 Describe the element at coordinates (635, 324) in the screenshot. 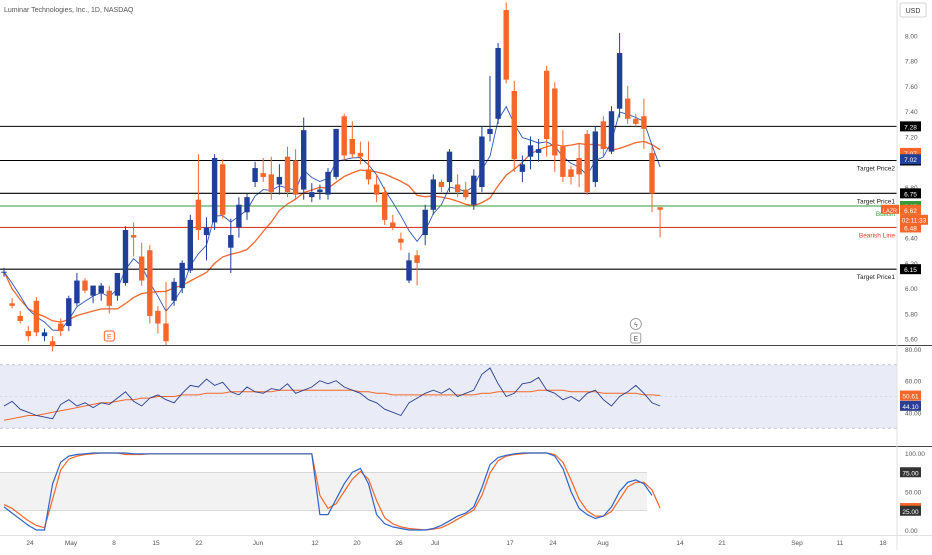

I see `dividend-marker` at that location.